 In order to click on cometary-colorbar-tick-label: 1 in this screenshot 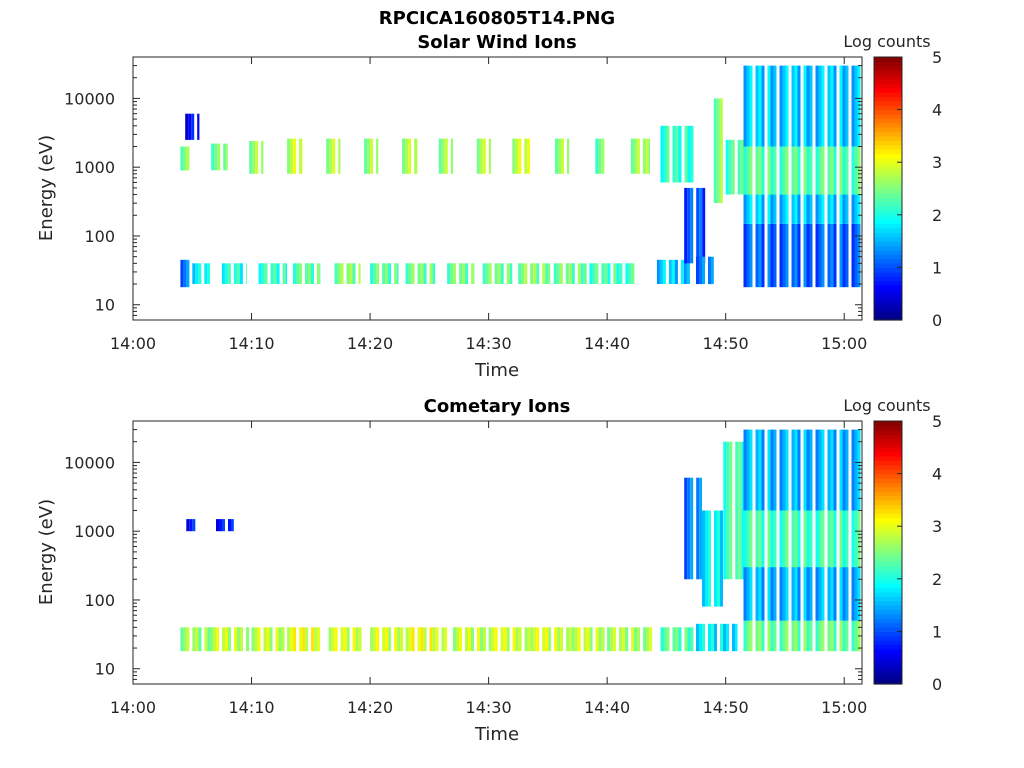, I will do `click(937, 631)`.